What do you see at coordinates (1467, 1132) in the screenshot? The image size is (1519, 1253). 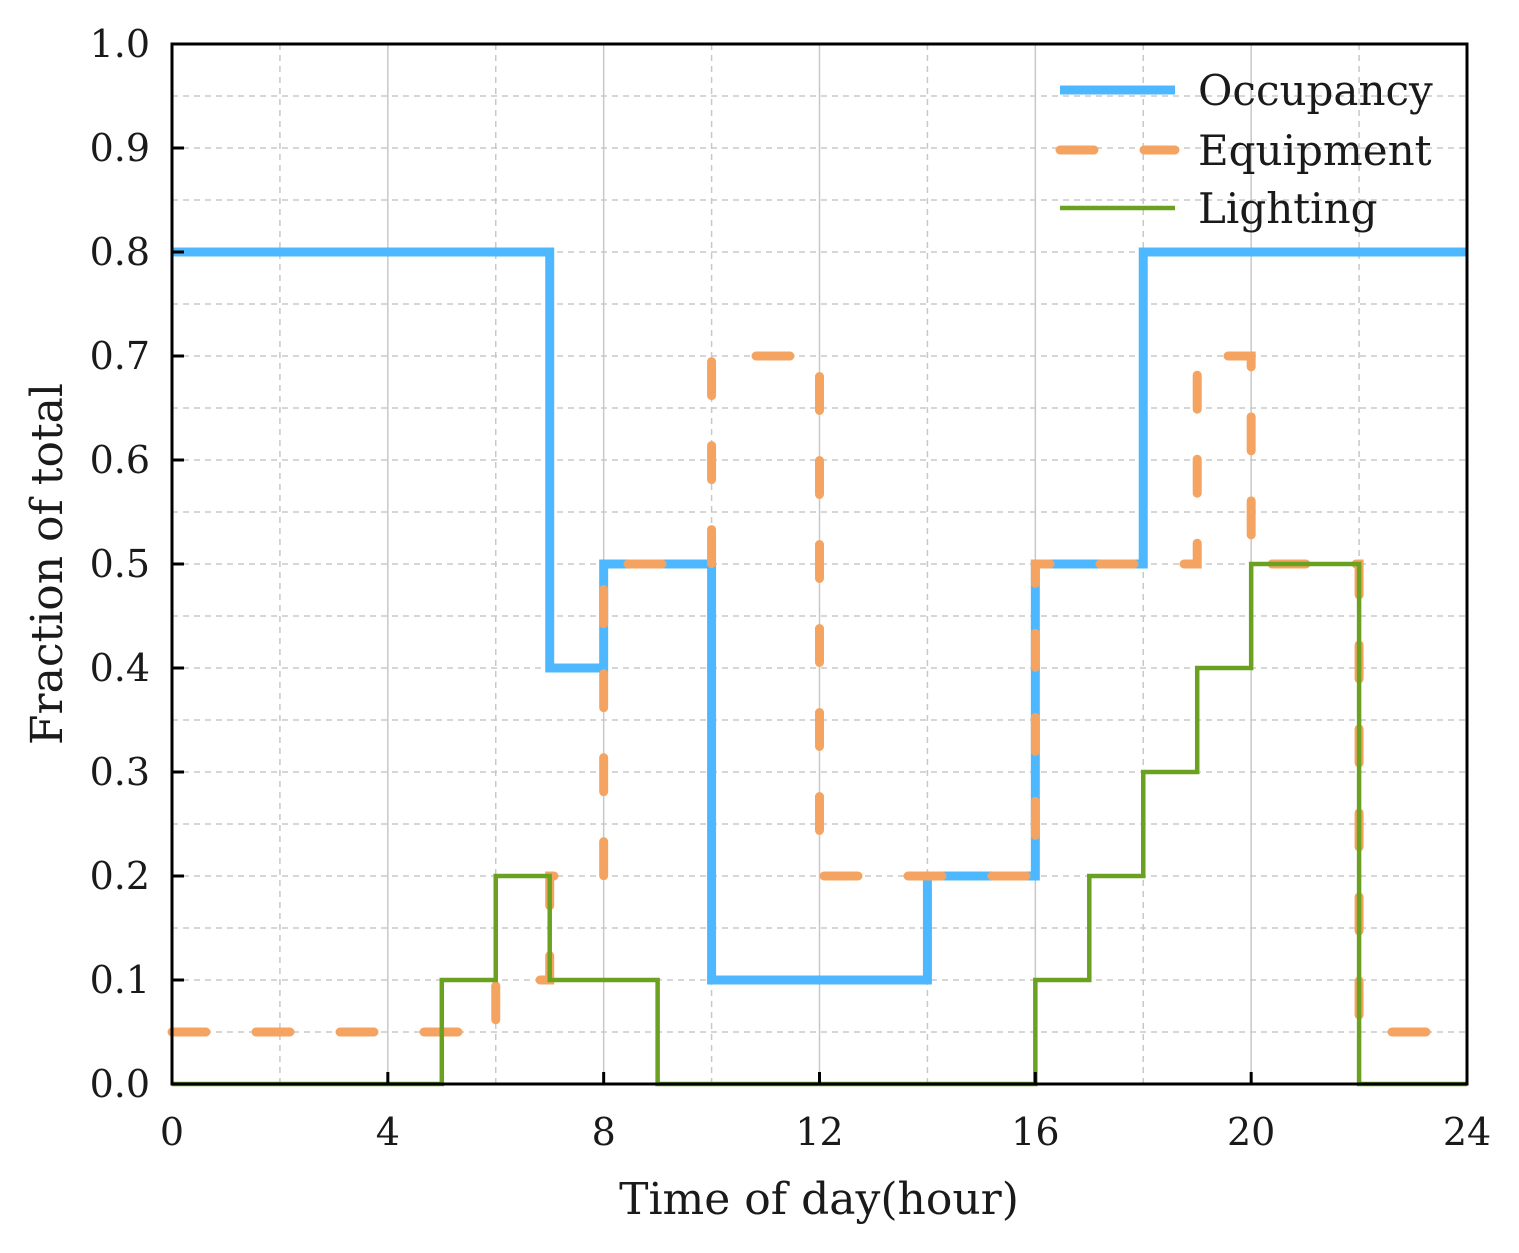 I see `x-tick-label: 24` at bounding box center [1467, 1132].